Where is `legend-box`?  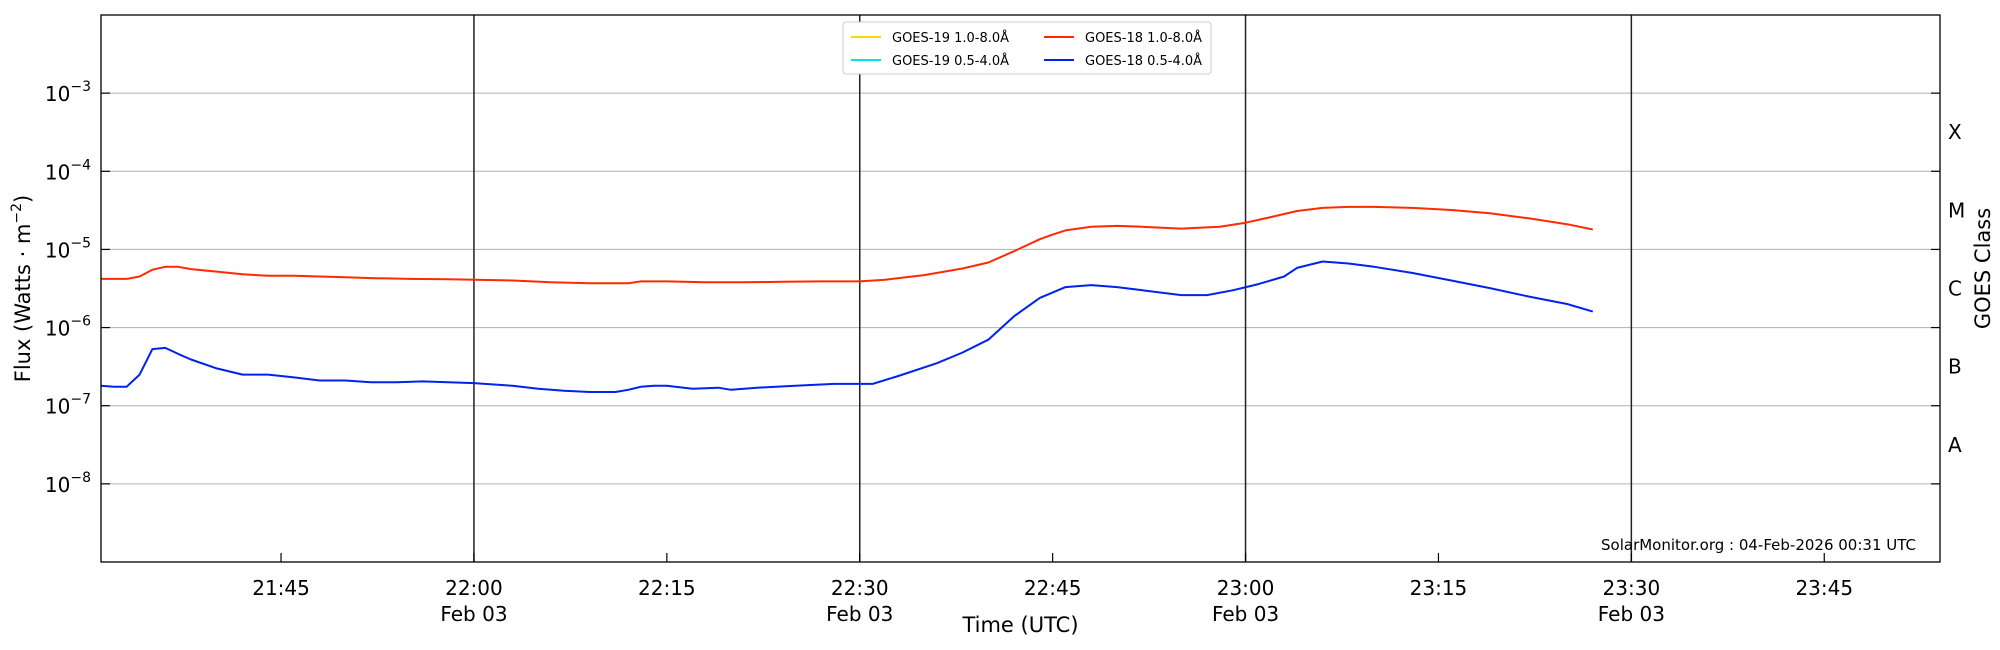
legend-box is located at coordinates (1027, 48).